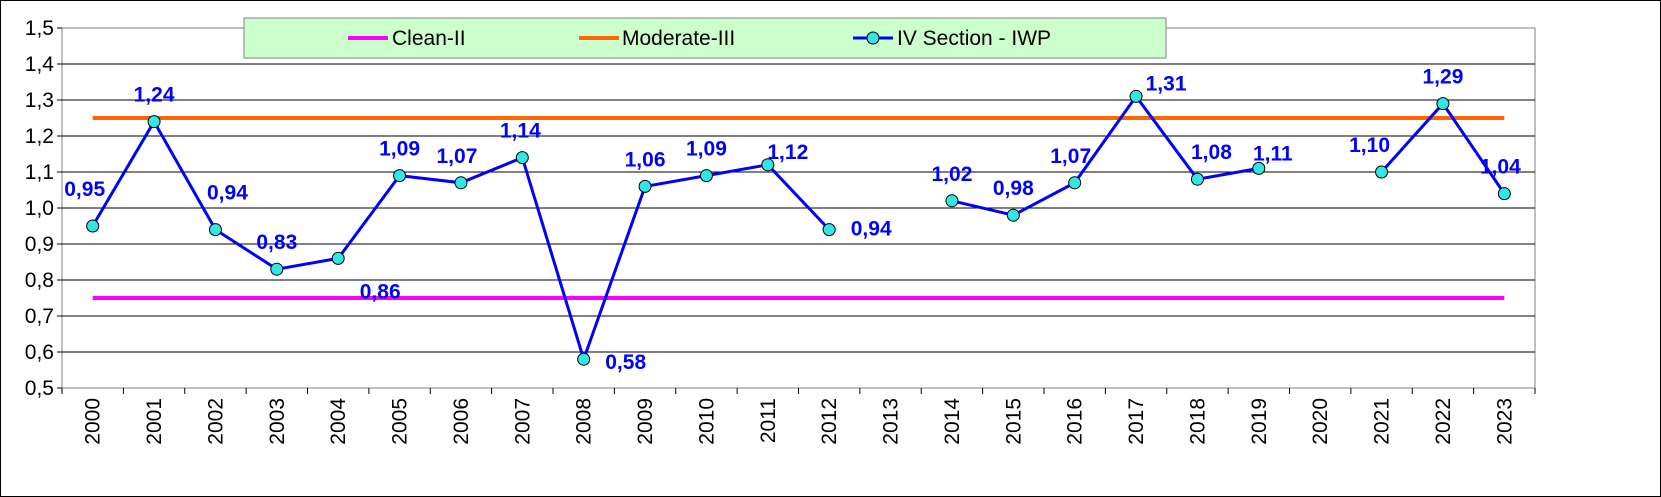 The height and width of the screenshot is (497, 1661). I want to click on x-tick-label: 2014, so click(952, 421).